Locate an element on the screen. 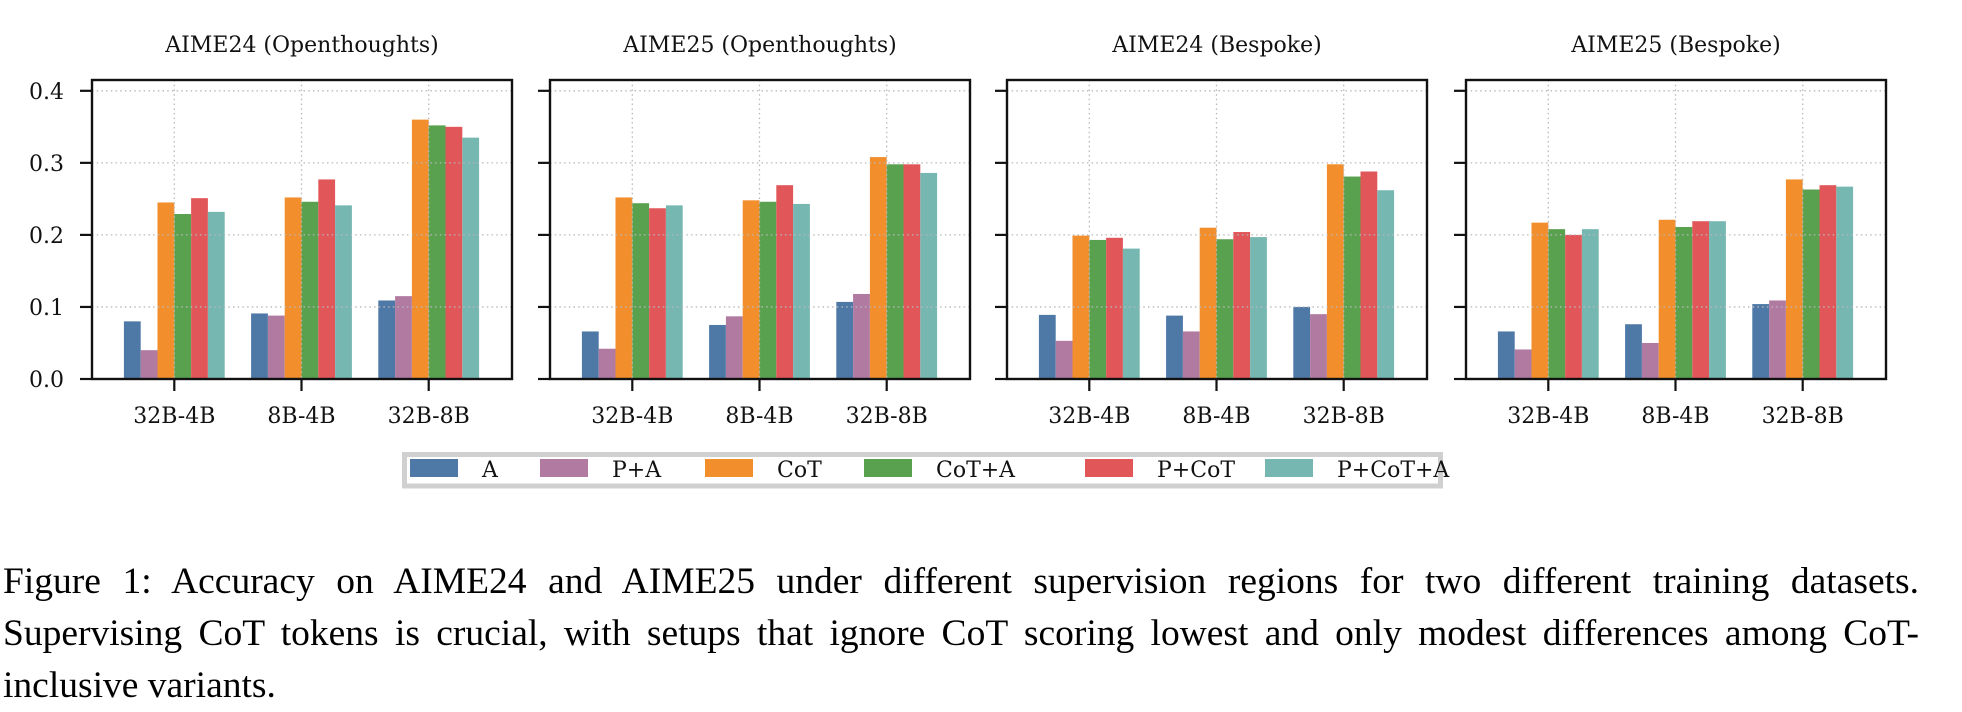 This screenshot has height=712, width=1962. legend-label: A is located at coordinates (490, 470).